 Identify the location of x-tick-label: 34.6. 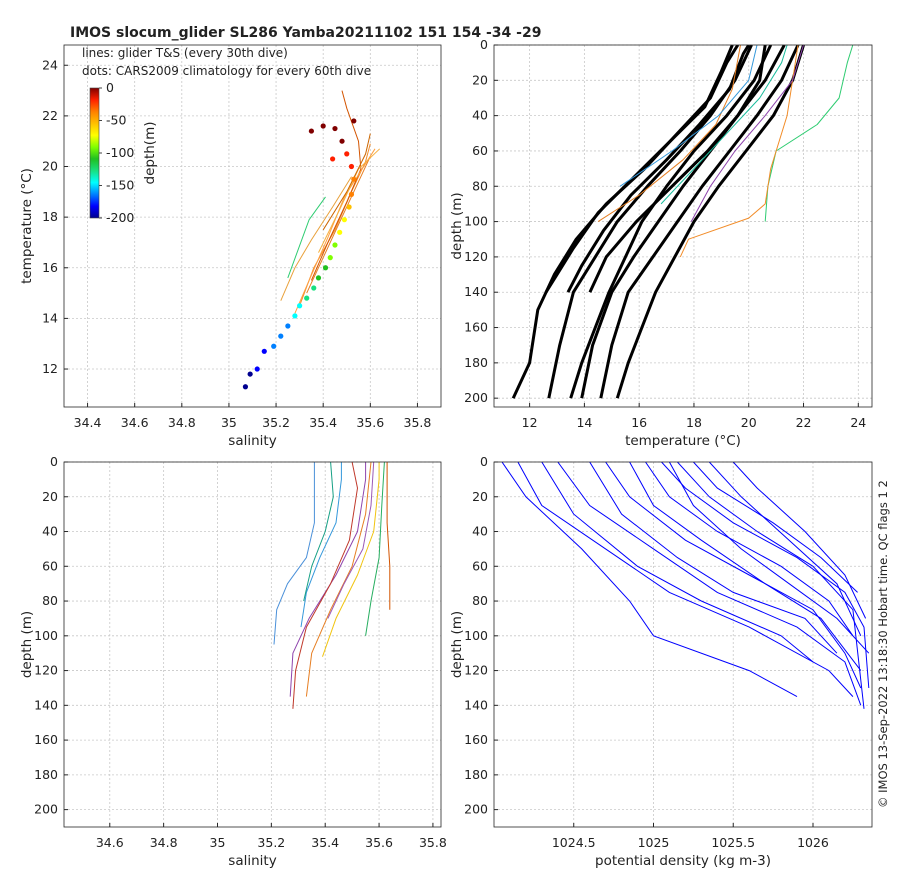
(110, 842).